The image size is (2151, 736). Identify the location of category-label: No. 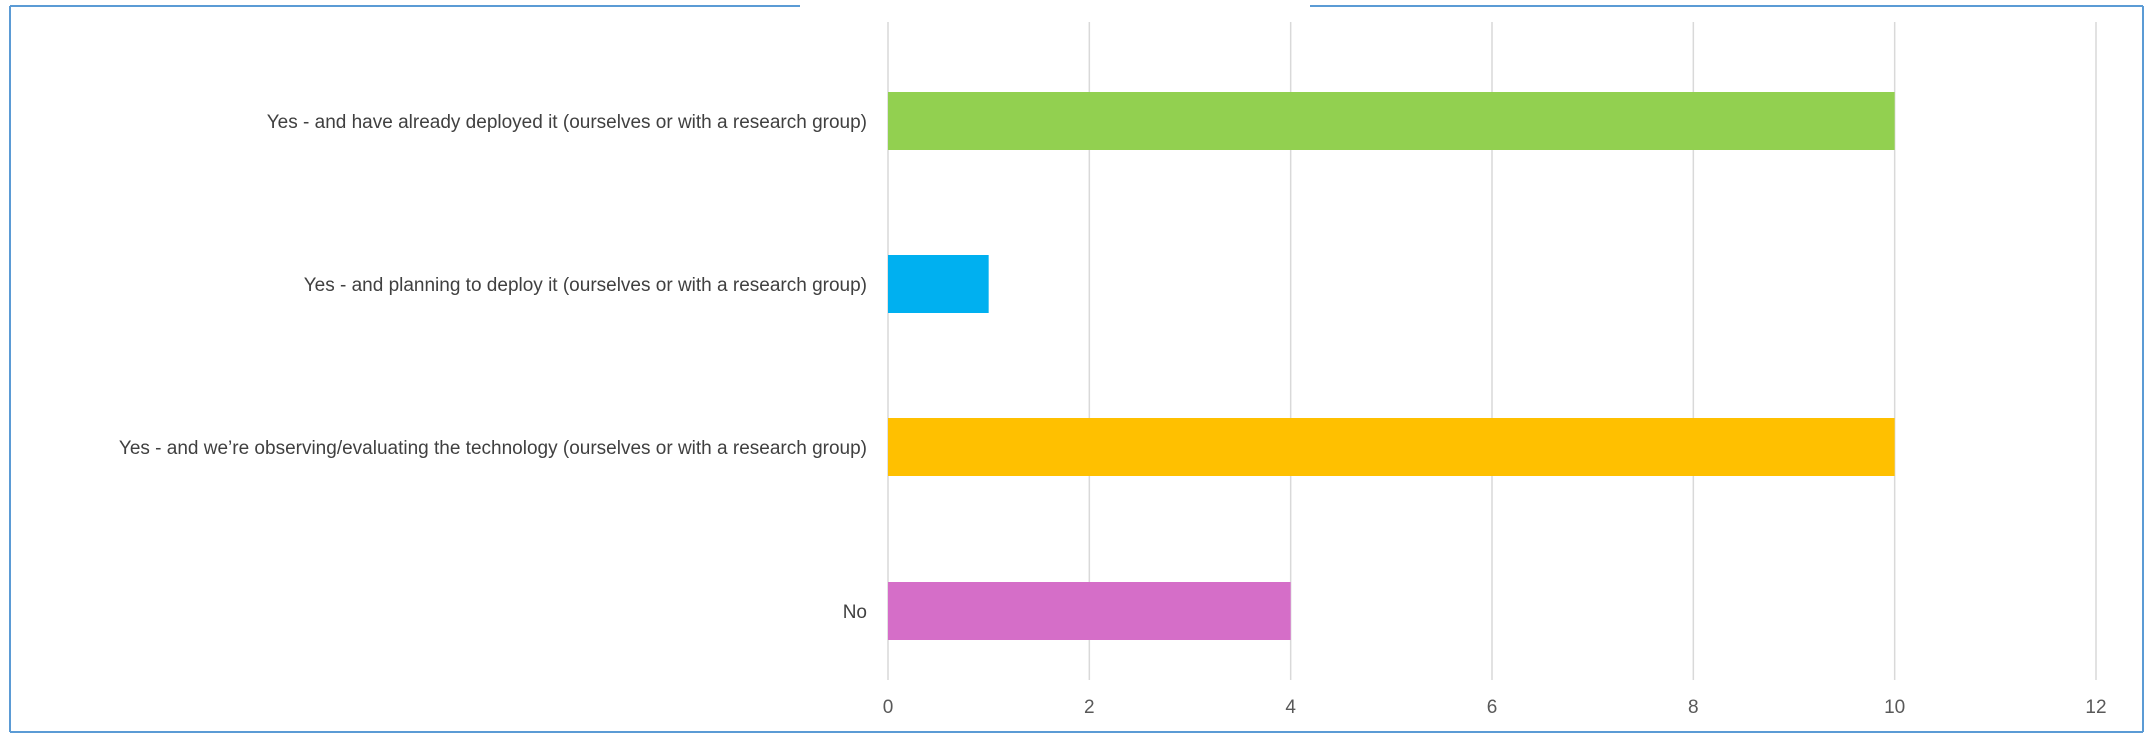
(855, 612).